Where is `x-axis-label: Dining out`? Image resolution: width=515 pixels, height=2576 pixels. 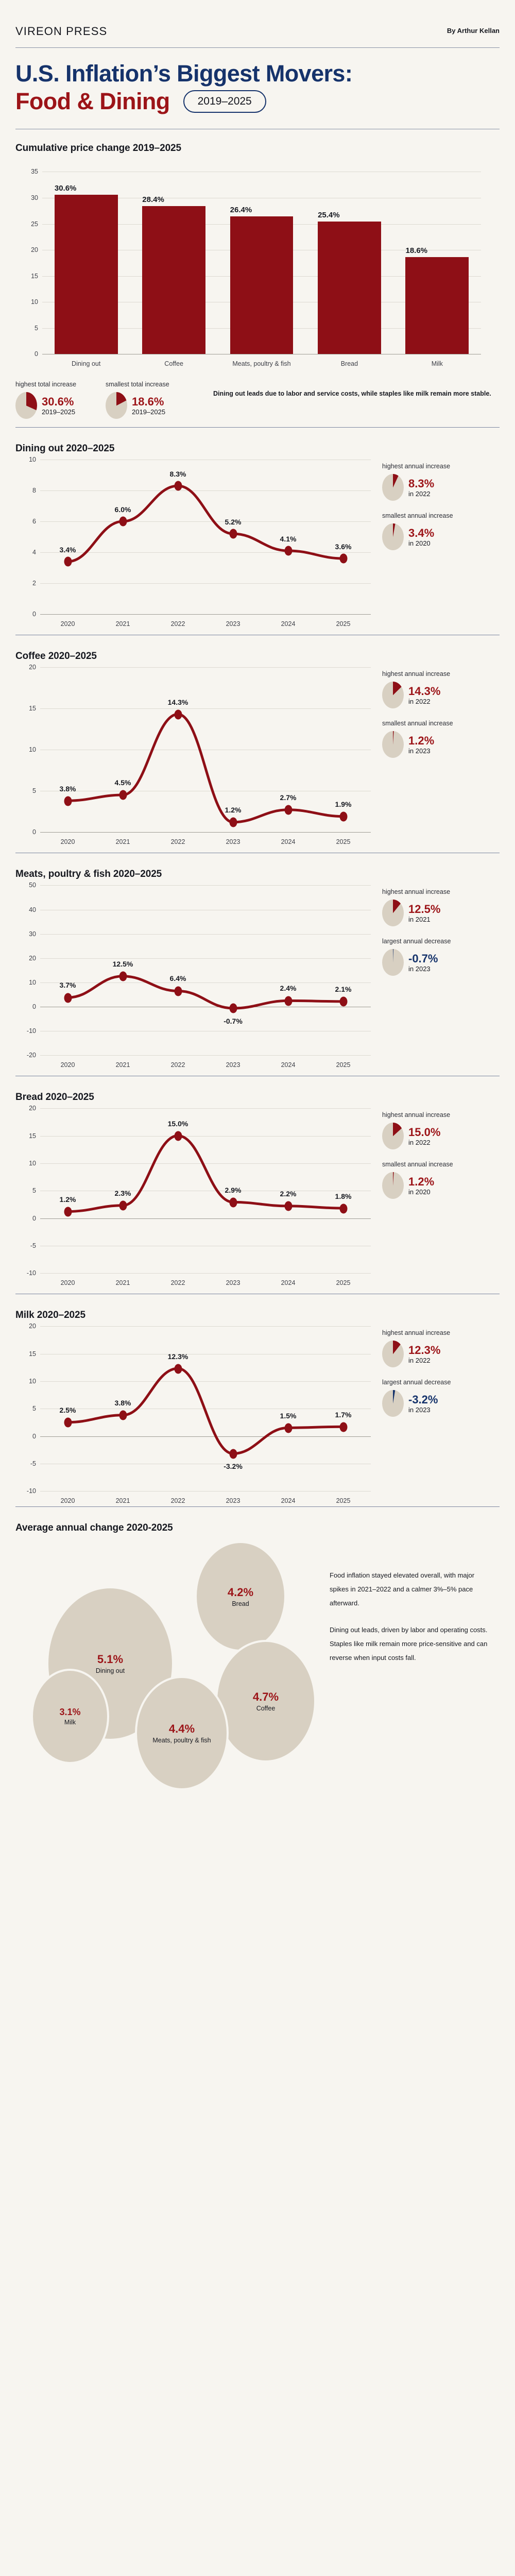
x-axis-label: Dining out is located at coordinates (87, 364).